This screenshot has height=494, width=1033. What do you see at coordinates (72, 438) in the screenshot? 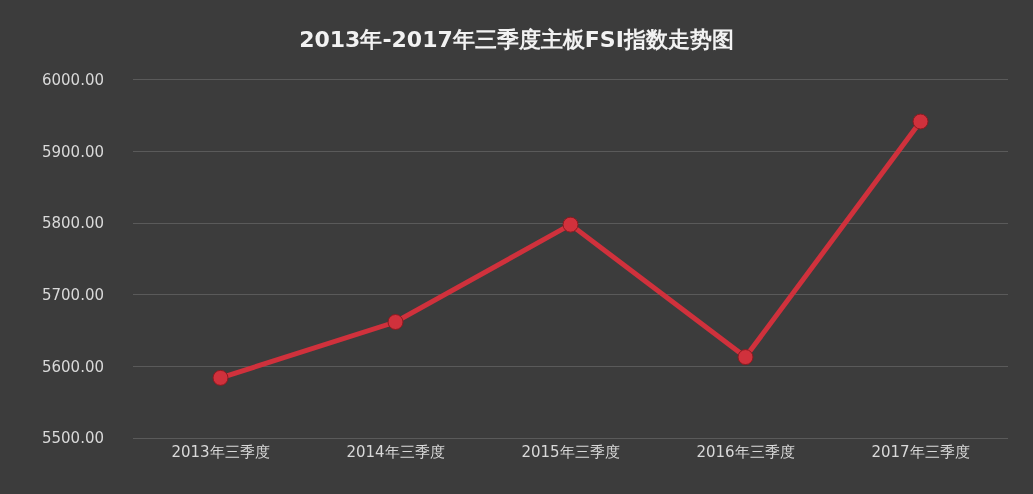
I see `y-tick-label: 5500.00` at bounding box center [72, 438].